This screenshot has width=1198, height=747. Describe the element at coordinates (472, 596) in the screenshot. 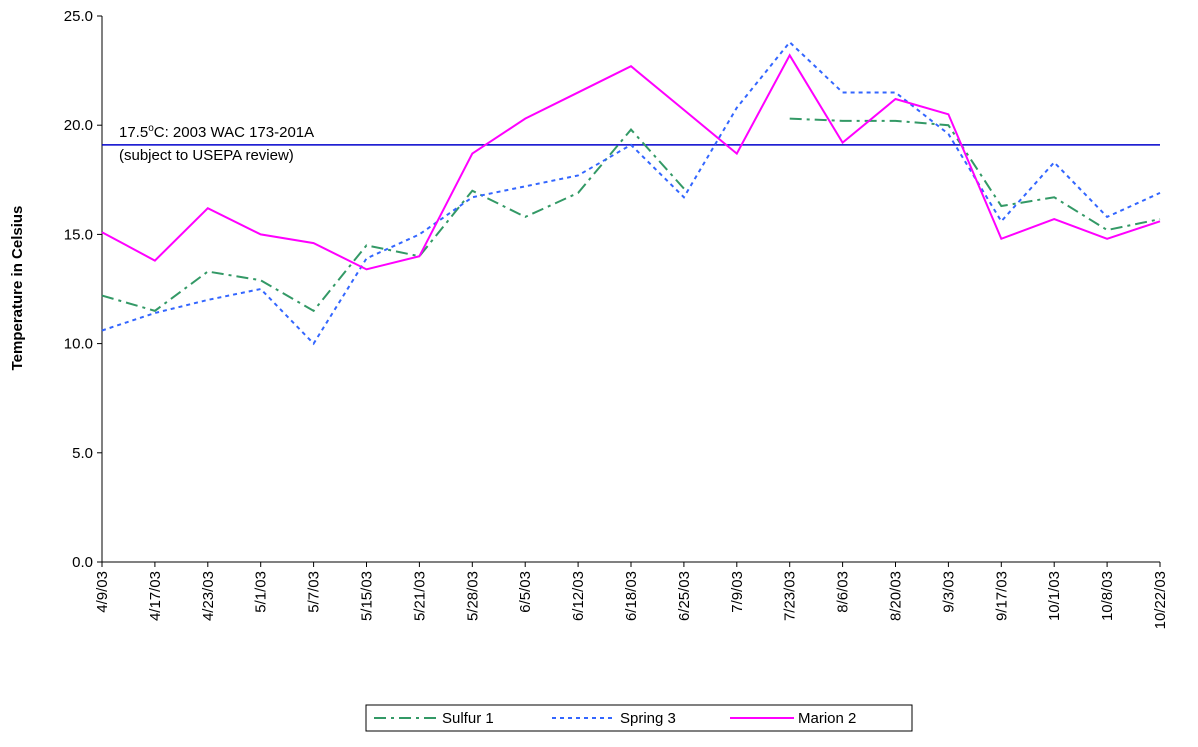

I see `x-tick-label: 5/28/03` at that location.